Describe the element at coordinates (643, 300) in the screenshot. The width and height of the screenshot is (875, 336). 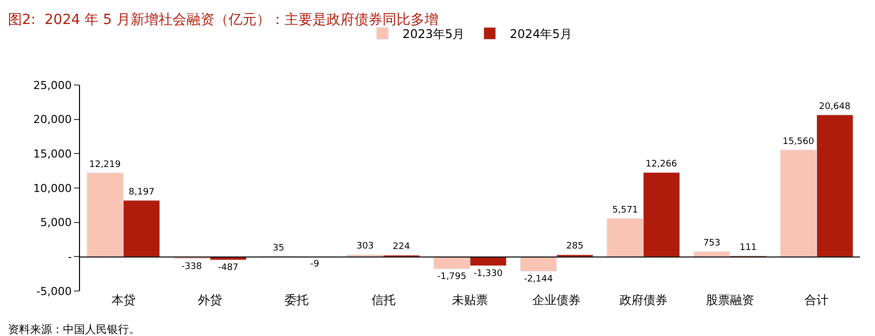
I see `x-tick-label: 政府债券` at that location.